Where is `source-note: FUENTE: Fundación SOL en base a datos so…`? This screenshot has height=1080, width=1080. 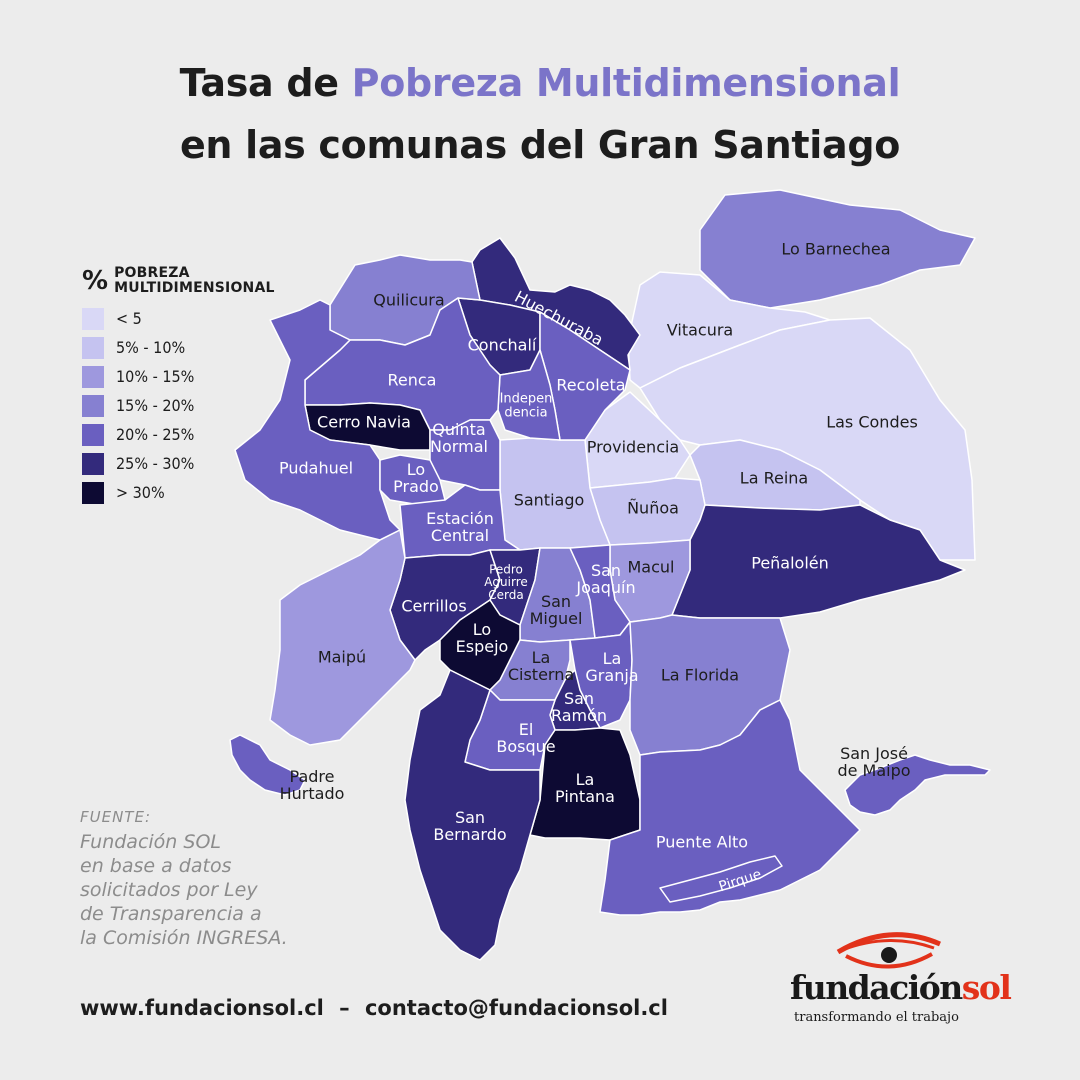 source-note: FUENTE: Fundación SOL en base a datos so… is located at coordinates (184, 879).